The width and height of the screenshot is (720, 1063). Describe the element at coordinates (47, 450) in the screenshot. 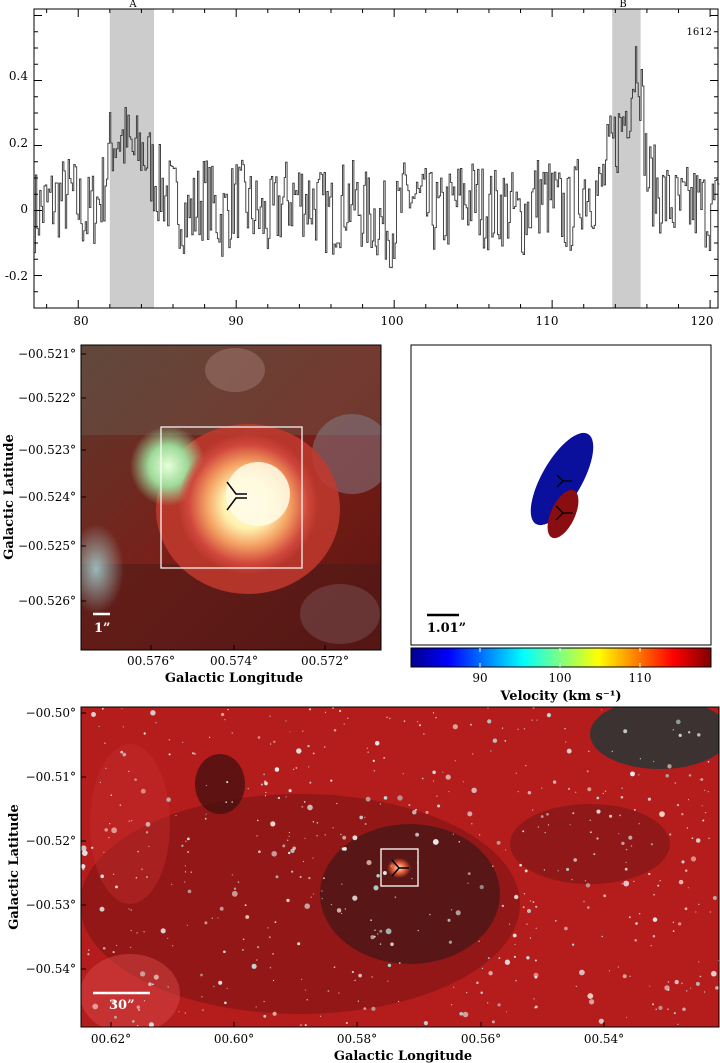

I see `y-tick-label: −00.523°` at that location.